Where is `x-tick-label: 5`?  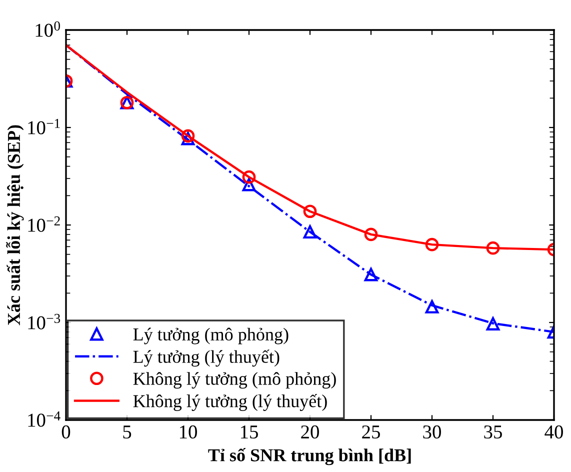 x-tick-label: 5 is located at coordinates (127, 432).